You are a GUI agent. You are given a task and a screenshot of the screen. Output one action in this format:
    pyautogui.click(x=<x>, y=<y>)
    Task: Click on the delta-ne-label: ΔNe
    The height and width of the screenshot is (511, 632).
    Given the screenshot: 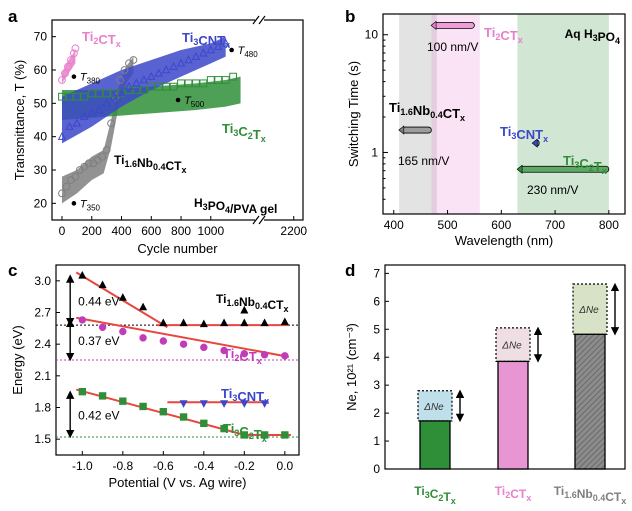 What is the action you would take?
    pyautogui.click(x=588, y=310)
    